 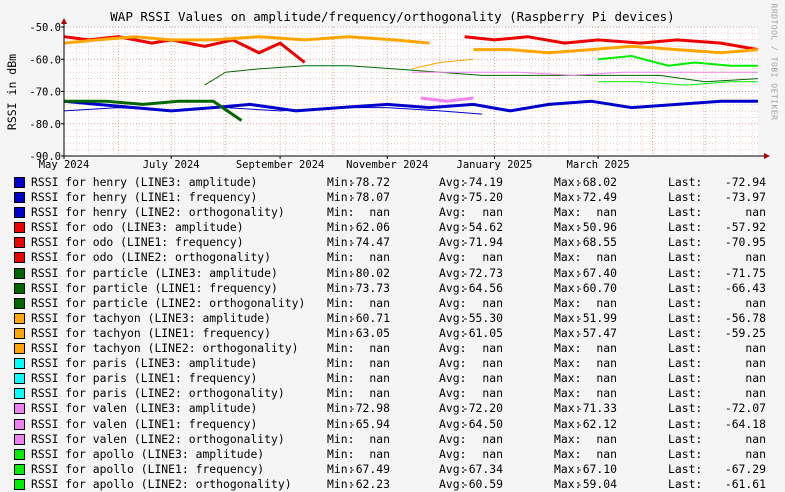 What do you see at coordinates (144, 423) in the screenshot?
I see `legend-series-name: RSSI for valen (LINE1: frequency)` at bounding box center [144, 423].